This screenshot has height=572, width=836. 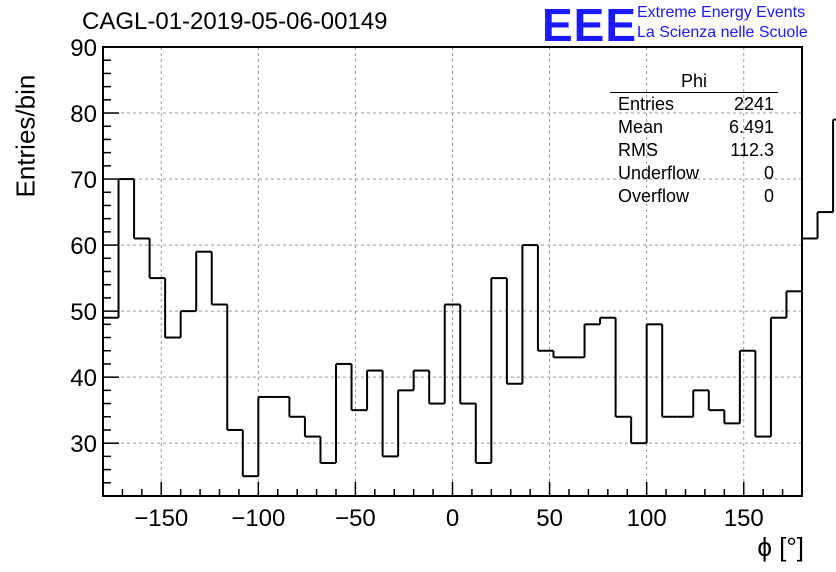 What do you see at coordinates (83, 114) in the screenshot?
I see `y-tick-label: 80` at bounding box center [83, 114].